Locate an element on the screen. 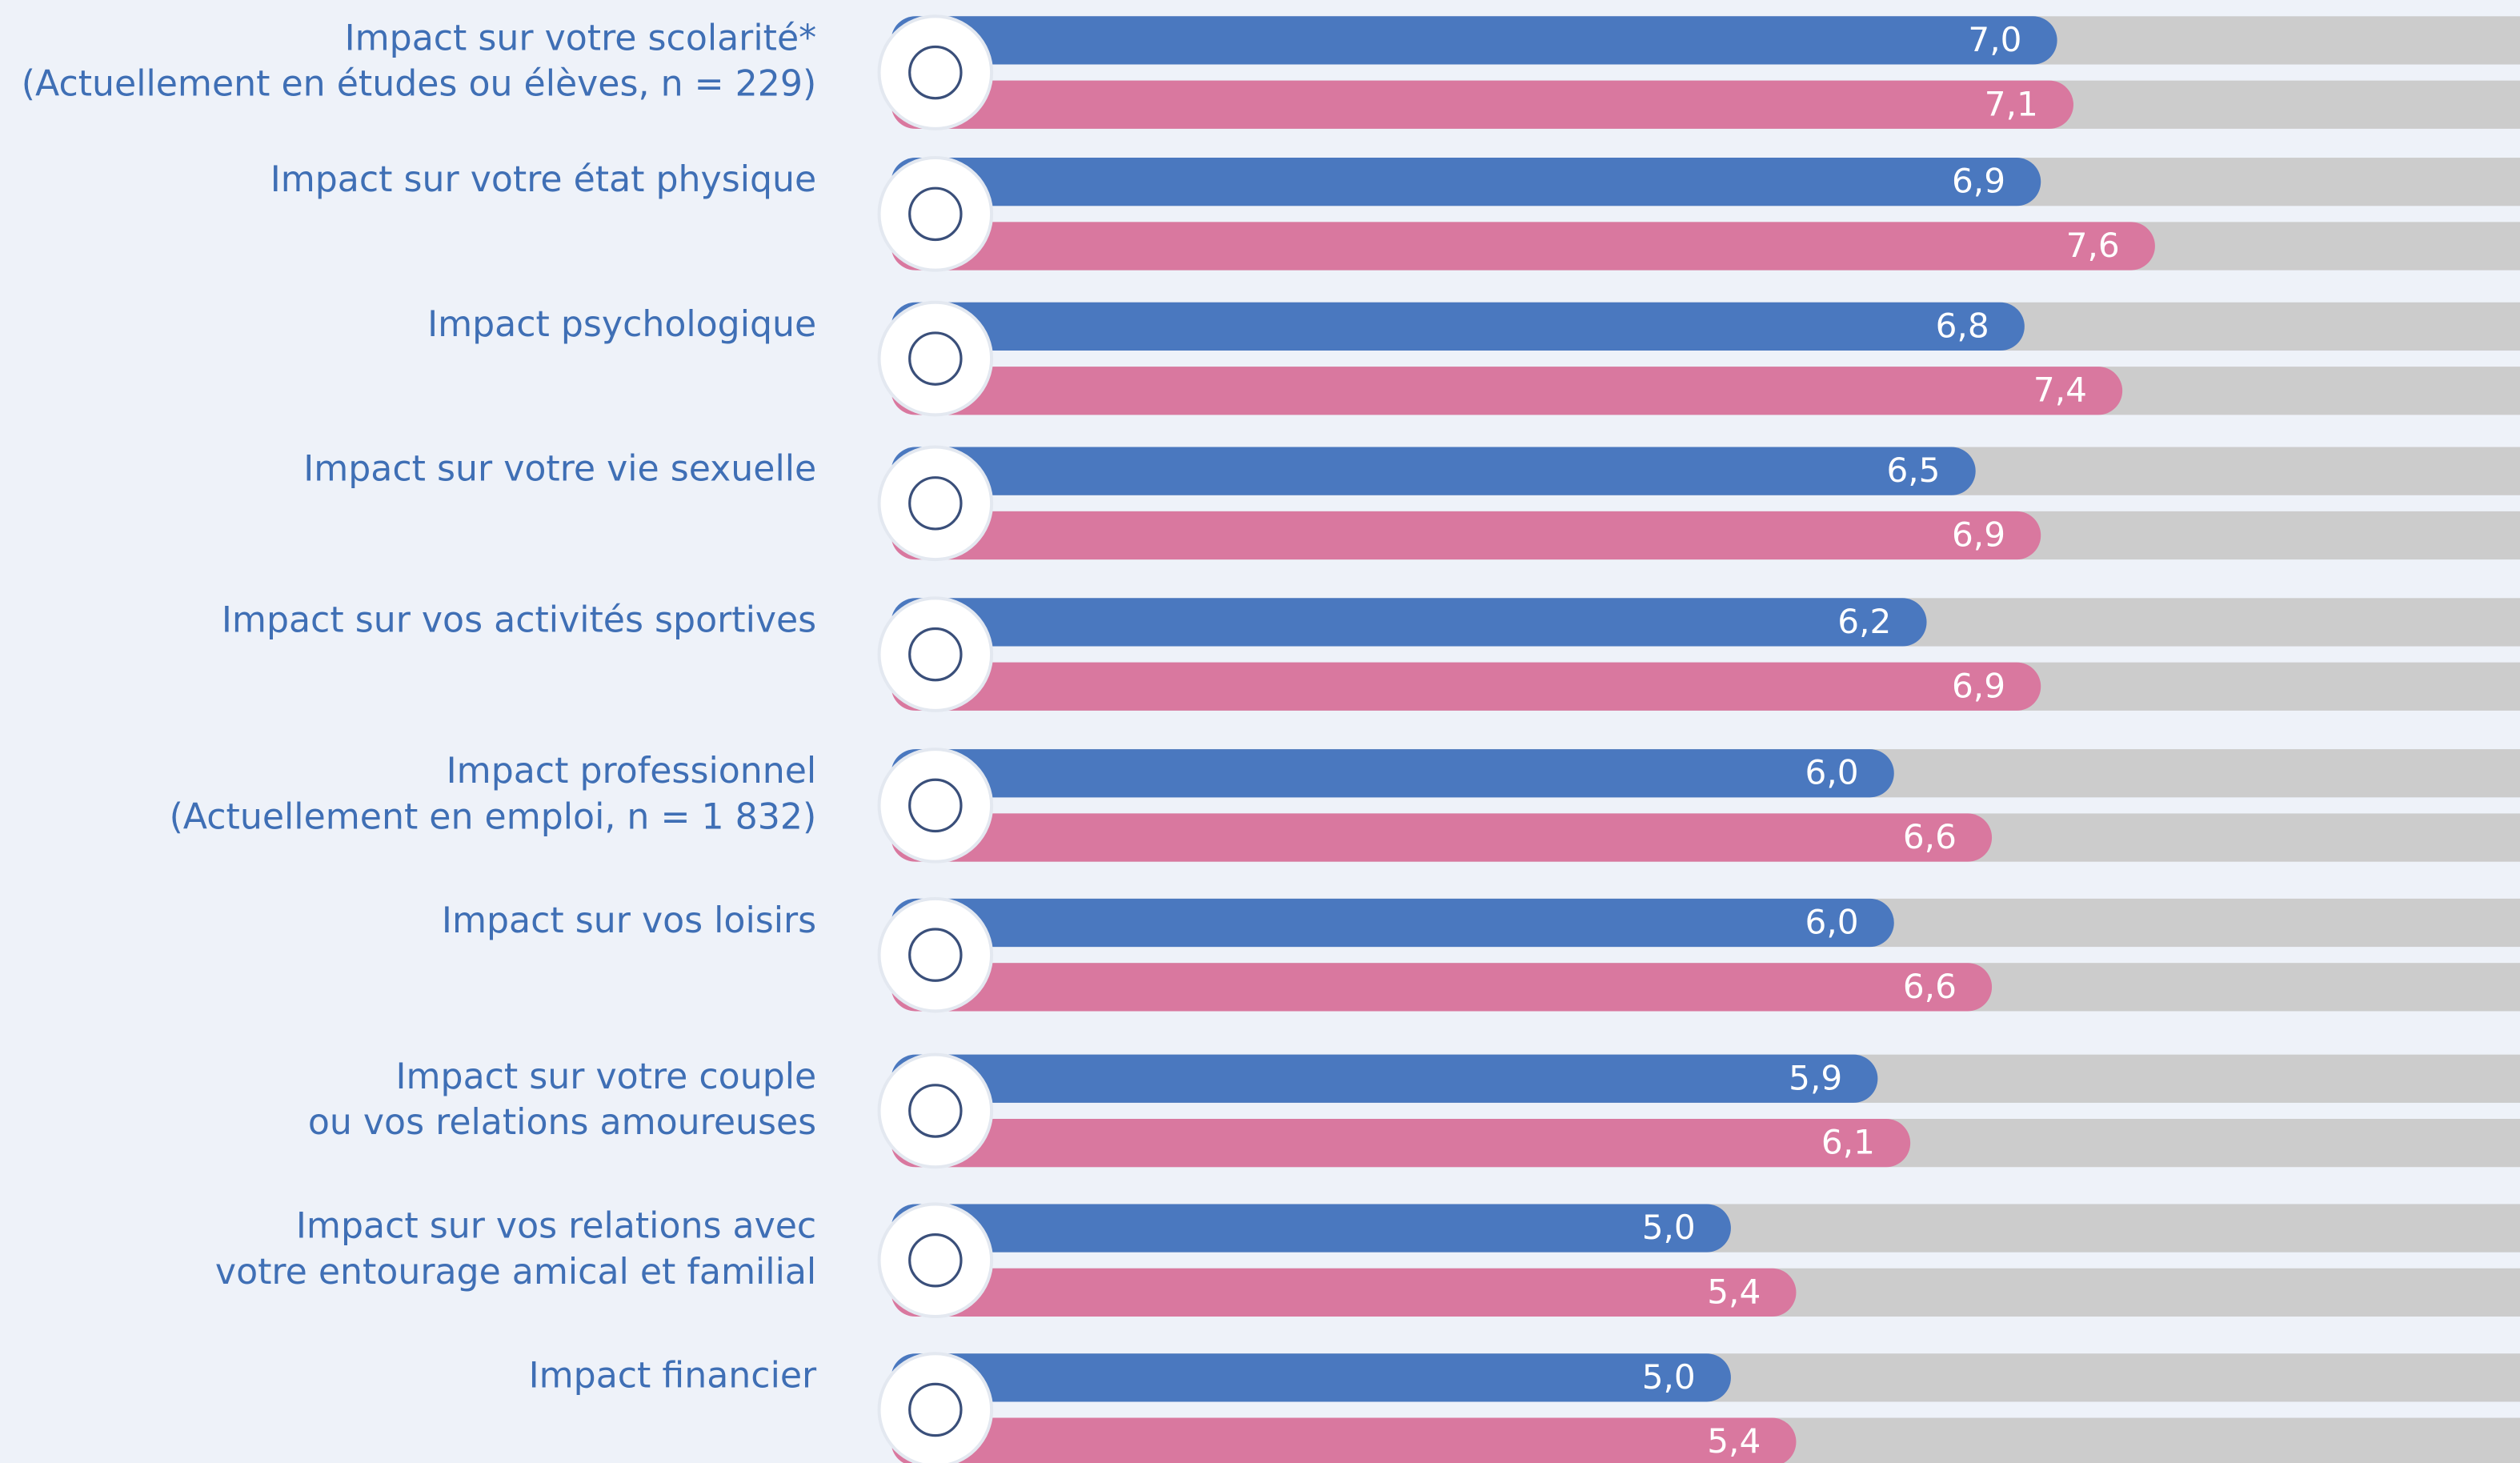 The image size is (2520, 1463). category-label: Impact sur votre scolarité* is located at coordinates (581, 38).